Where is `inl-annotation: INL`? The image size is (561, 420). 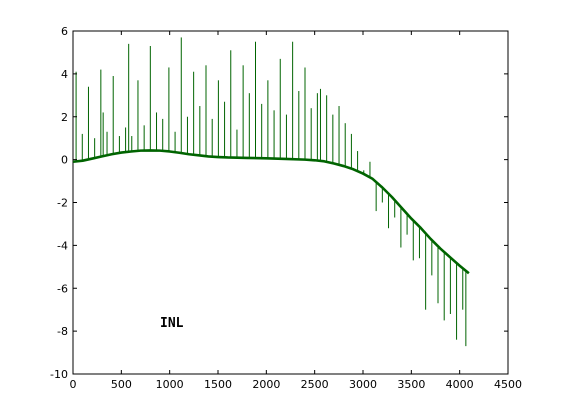 inl-annotation: INL is located at coordinates (172, 323).